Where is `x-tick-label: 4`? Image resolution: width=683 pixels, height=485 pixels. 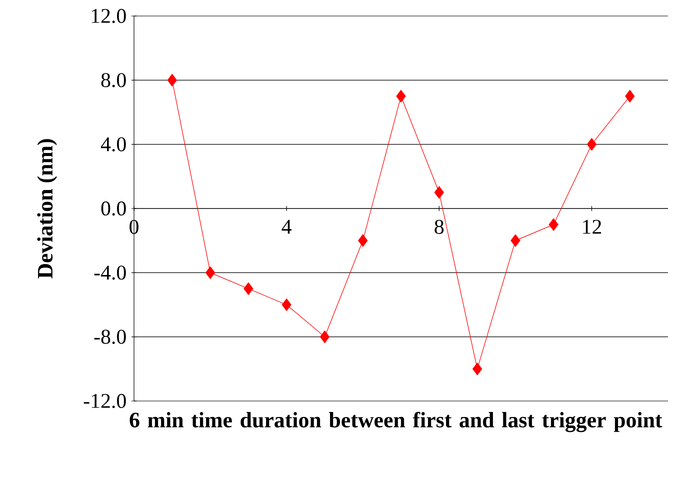
x-tick-label: 4 is located at coordinates (287, 227).